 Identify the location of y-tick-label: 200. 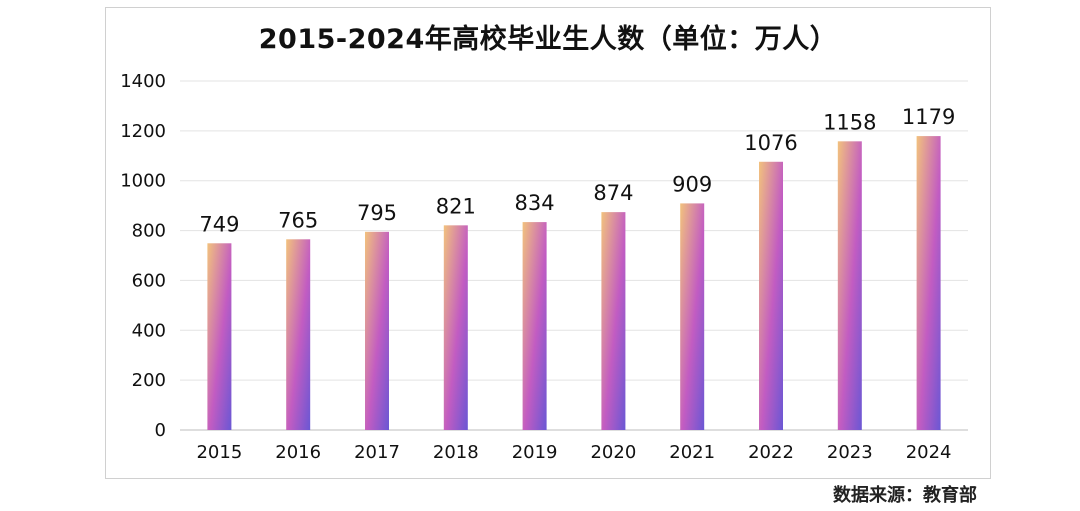
(149, 380).